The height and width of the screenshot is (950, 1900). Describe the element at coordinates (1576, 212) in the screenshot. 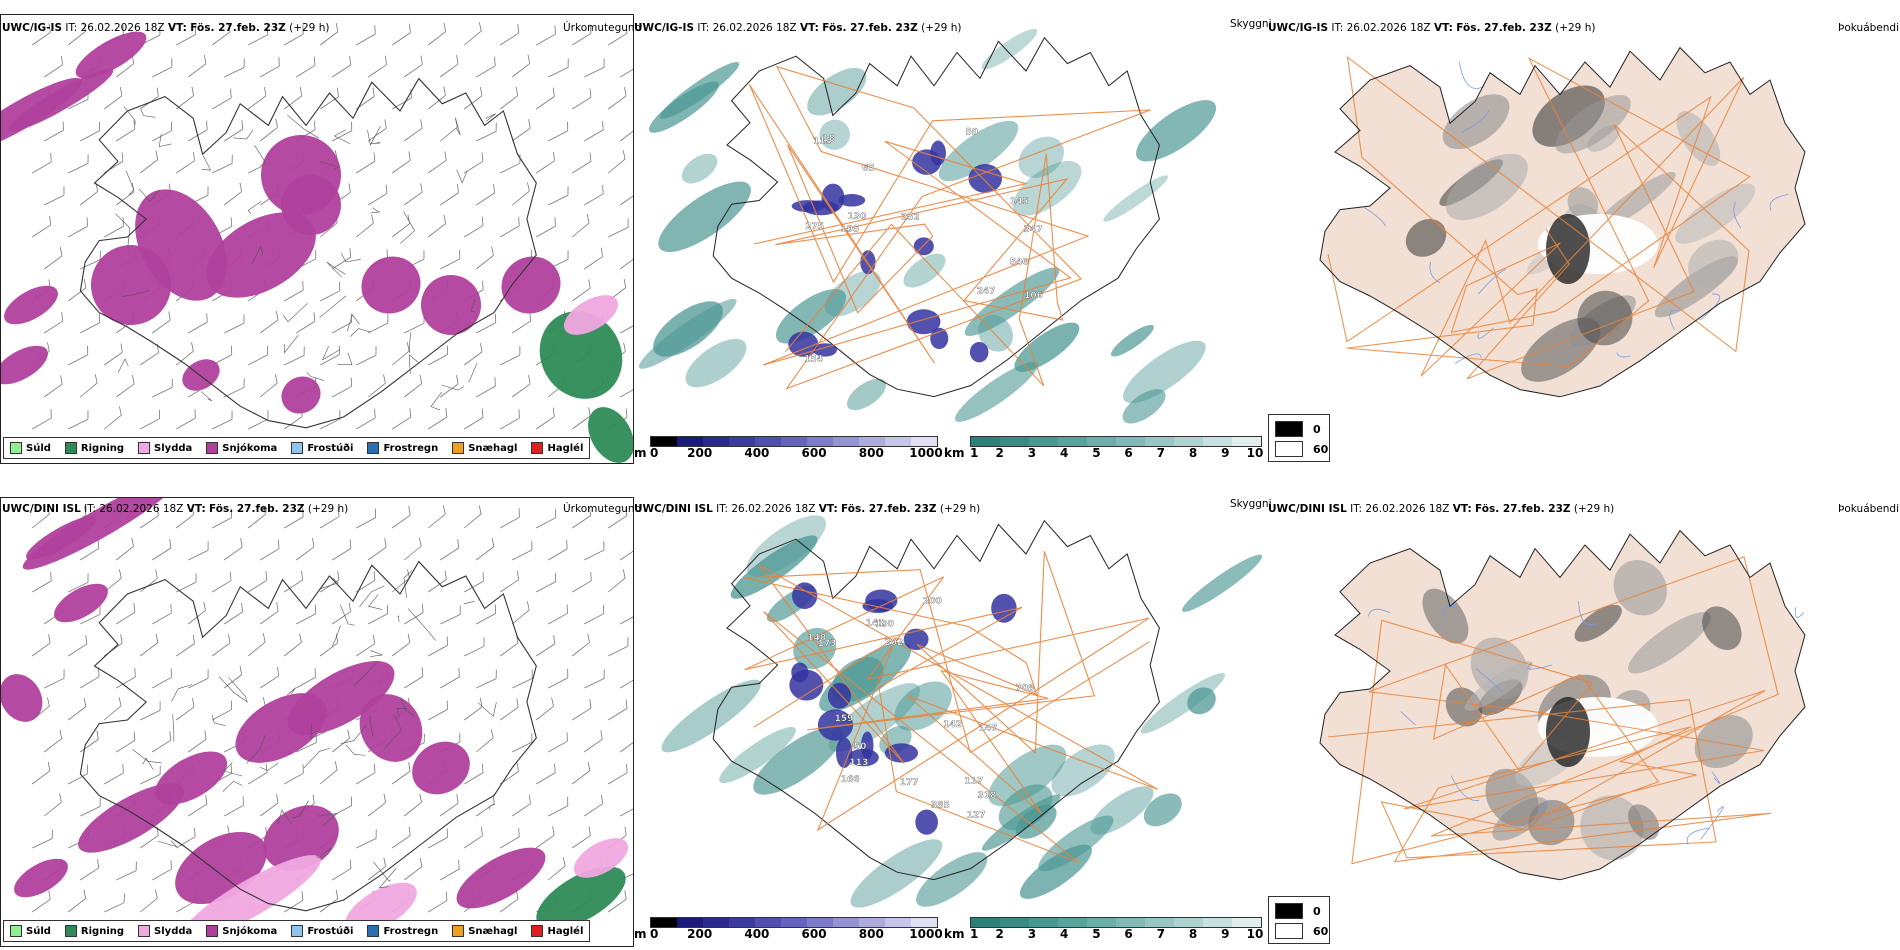

I see `rivers` at that location.